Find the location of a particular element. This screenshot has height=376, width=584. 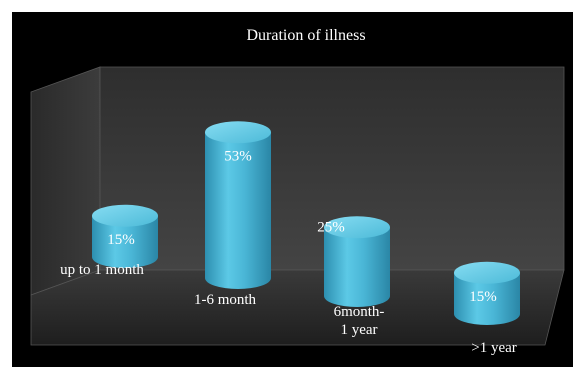

category-label: >1 year is located at coordinates (494, 348).